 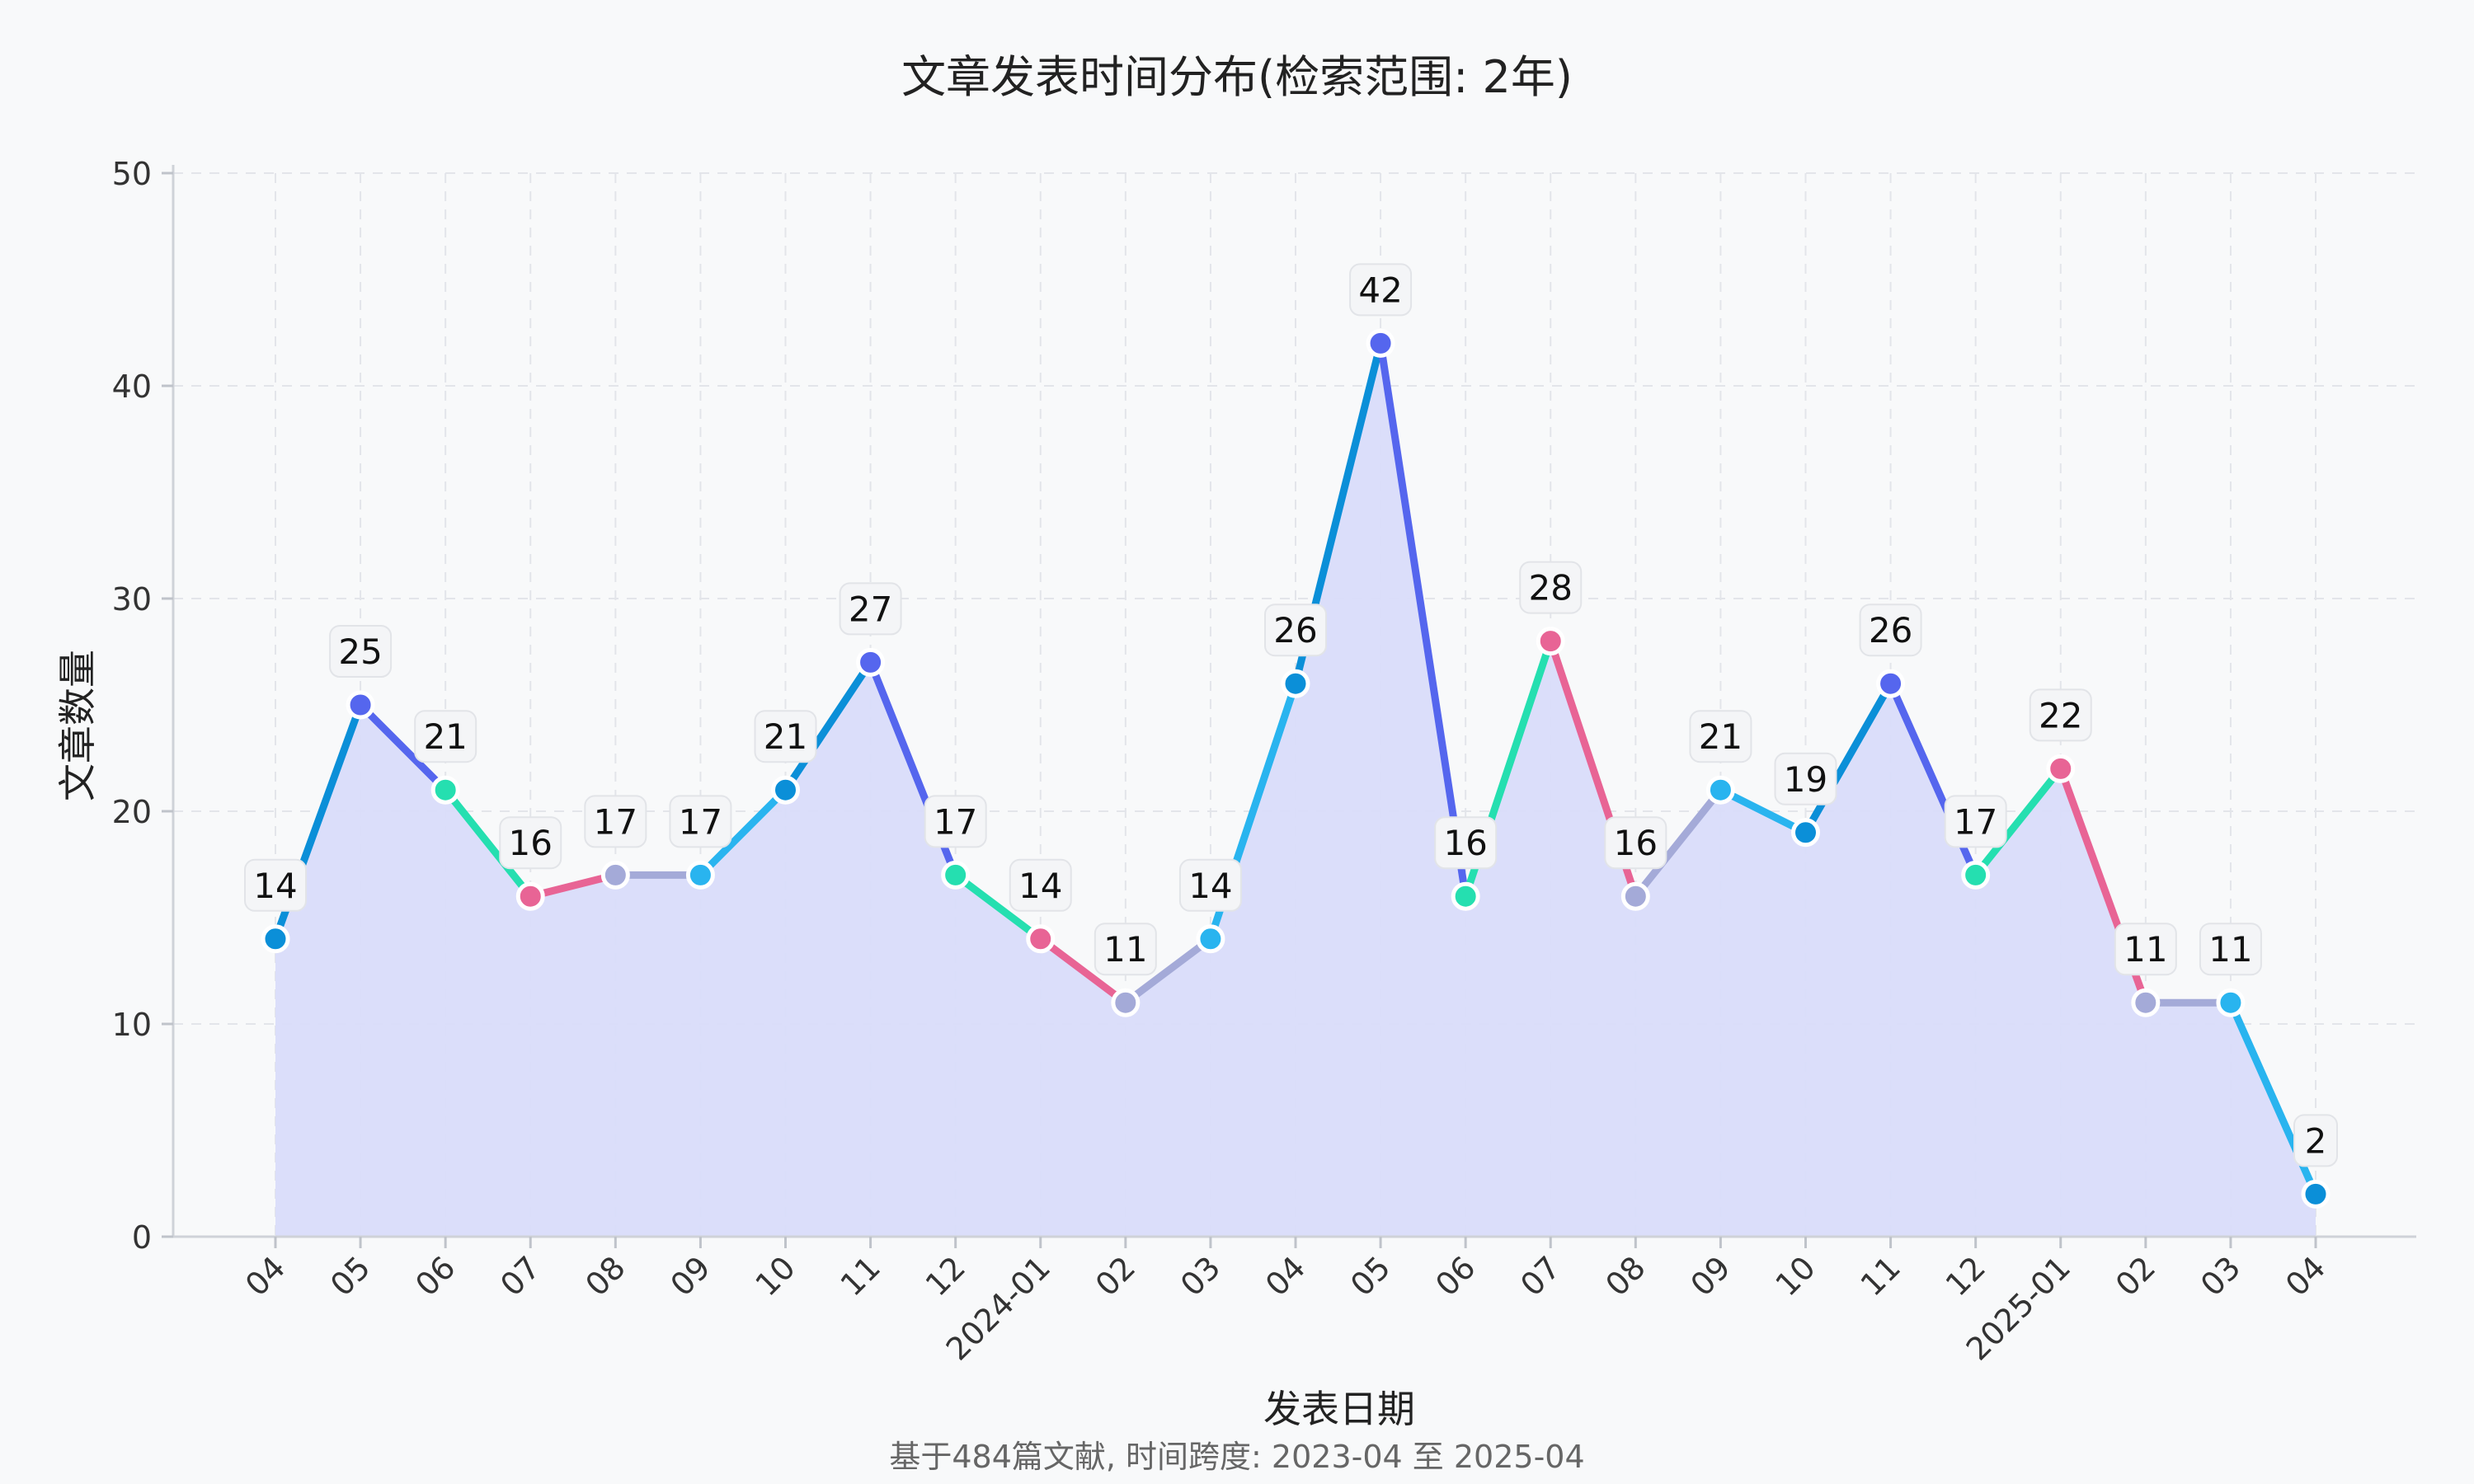 I want to click on y-tick-label: 0, so click(x=142, y=1237).